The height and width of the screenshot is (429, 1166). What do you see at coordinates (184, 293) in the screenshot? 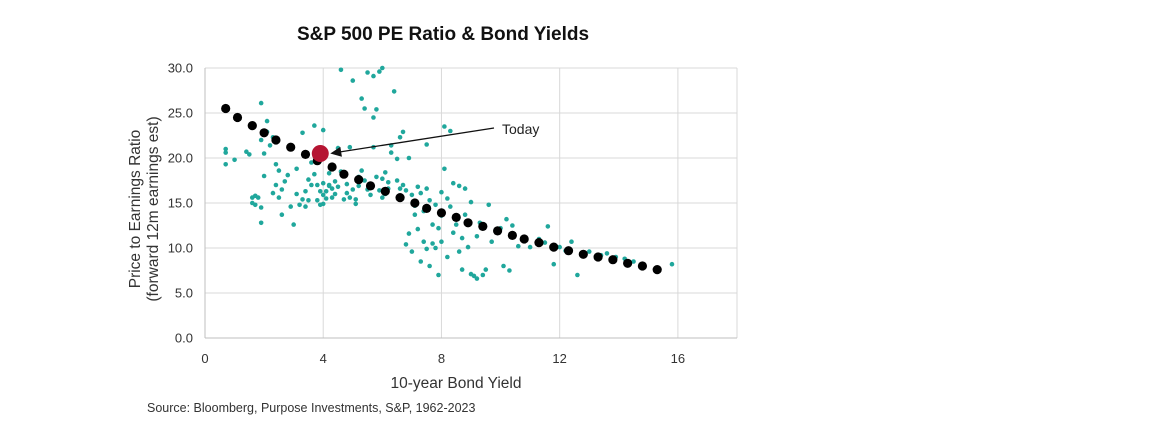
I see `y-tick-label: 5.0` at bounding box center [184, 293].